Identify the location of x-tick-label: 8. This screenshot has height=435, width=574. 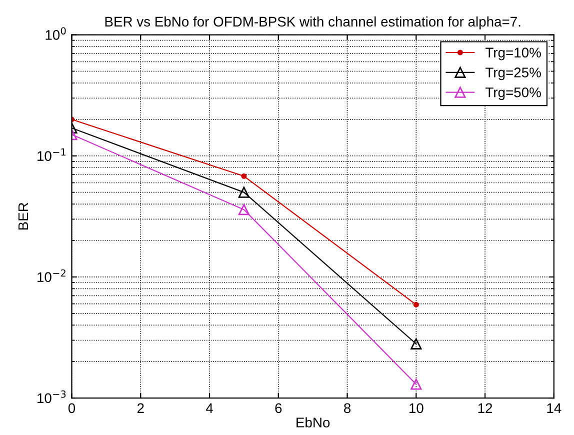
(347, 408).